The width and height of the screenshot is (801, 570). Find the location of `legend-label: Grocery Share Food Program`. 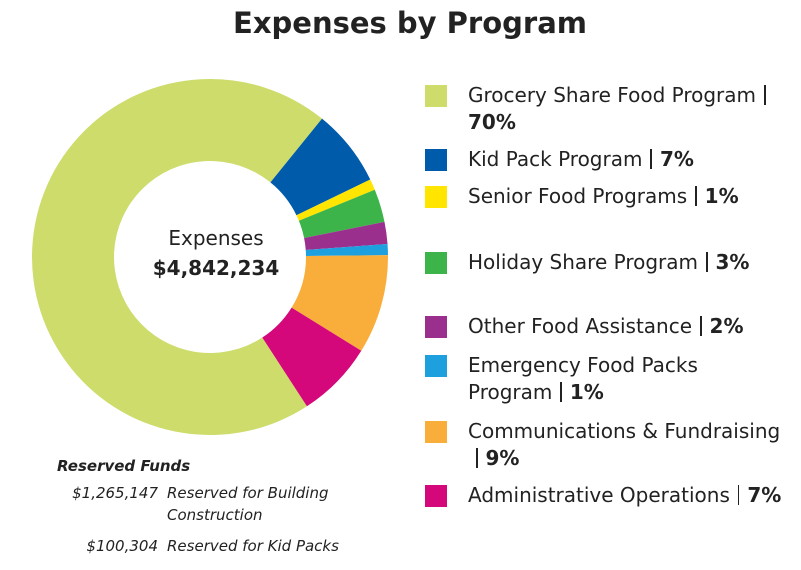

legend-label: Grocery Share Food Program is located at coordinates (612, 95).